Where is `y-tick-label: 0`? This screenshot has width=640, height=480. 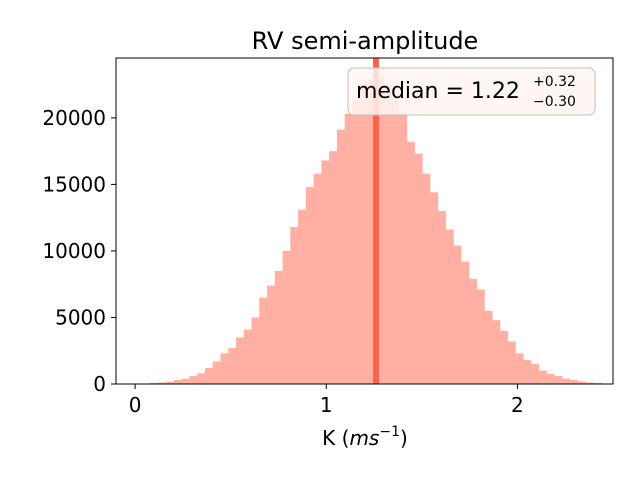
y-tick-label: 0 is located at coordinates (99, 384).